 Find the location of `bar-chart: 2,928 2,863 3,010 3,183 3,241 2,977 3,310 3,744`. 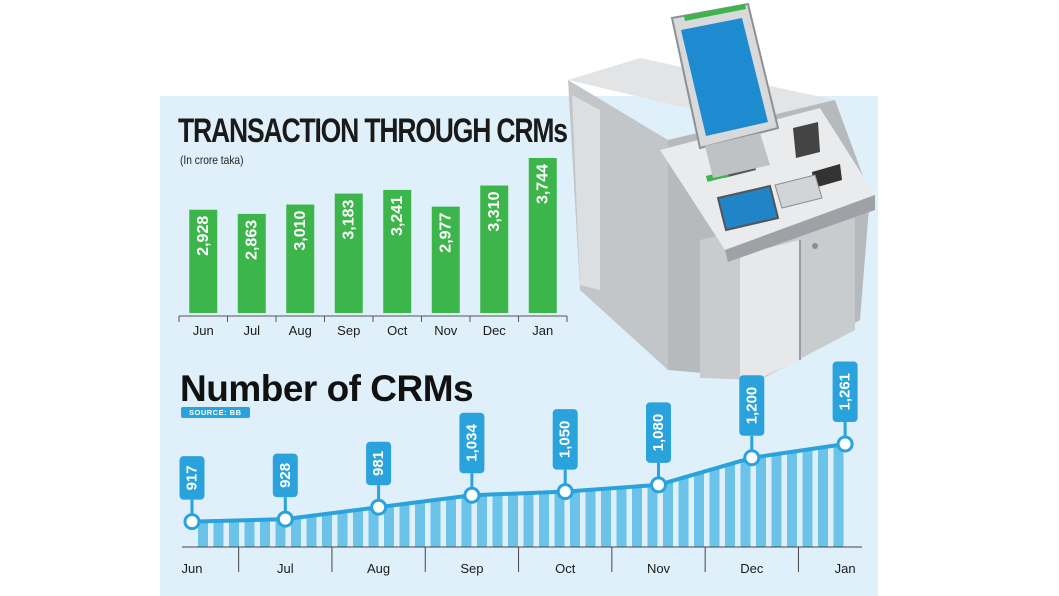

bar-chart: 2,928 2,863 3,010 3,183 3,241 2,977 3,310 3,744 is located at coordinates (373, 235).